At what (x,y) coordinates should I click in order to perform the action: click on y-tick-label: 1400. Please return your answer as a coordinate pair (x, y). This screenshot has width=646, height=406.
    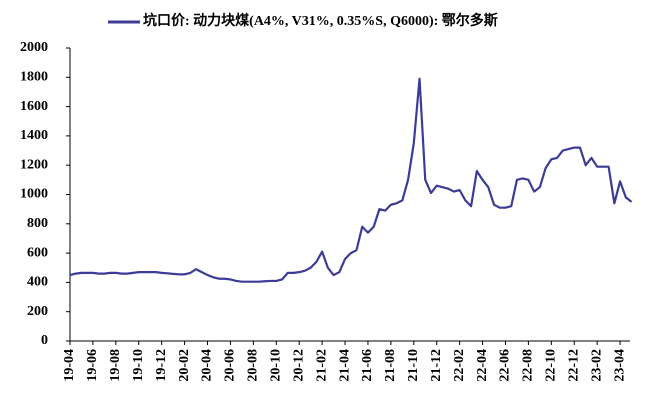
    Looking at the image, I should click on (34, 135).